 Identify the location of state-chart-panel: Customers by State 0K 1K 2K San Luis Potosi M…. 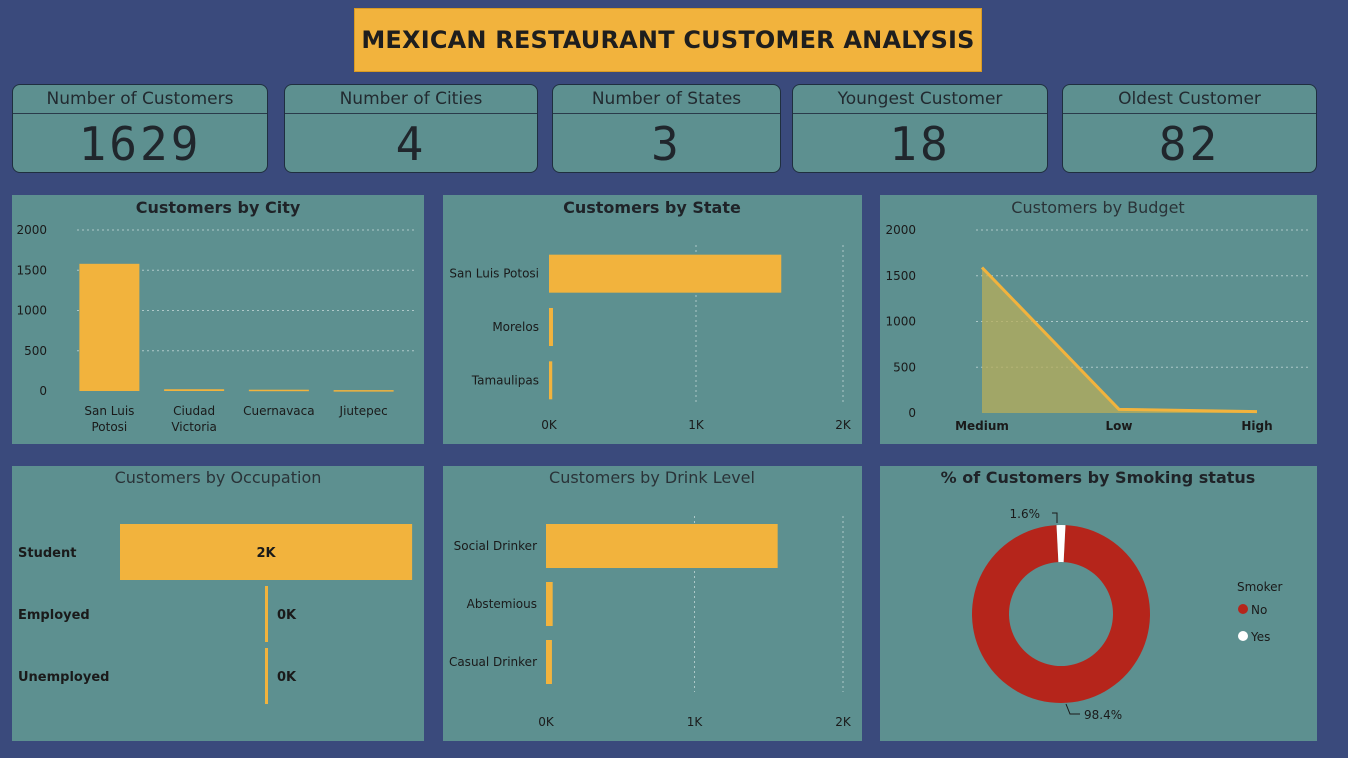
(652, 319).